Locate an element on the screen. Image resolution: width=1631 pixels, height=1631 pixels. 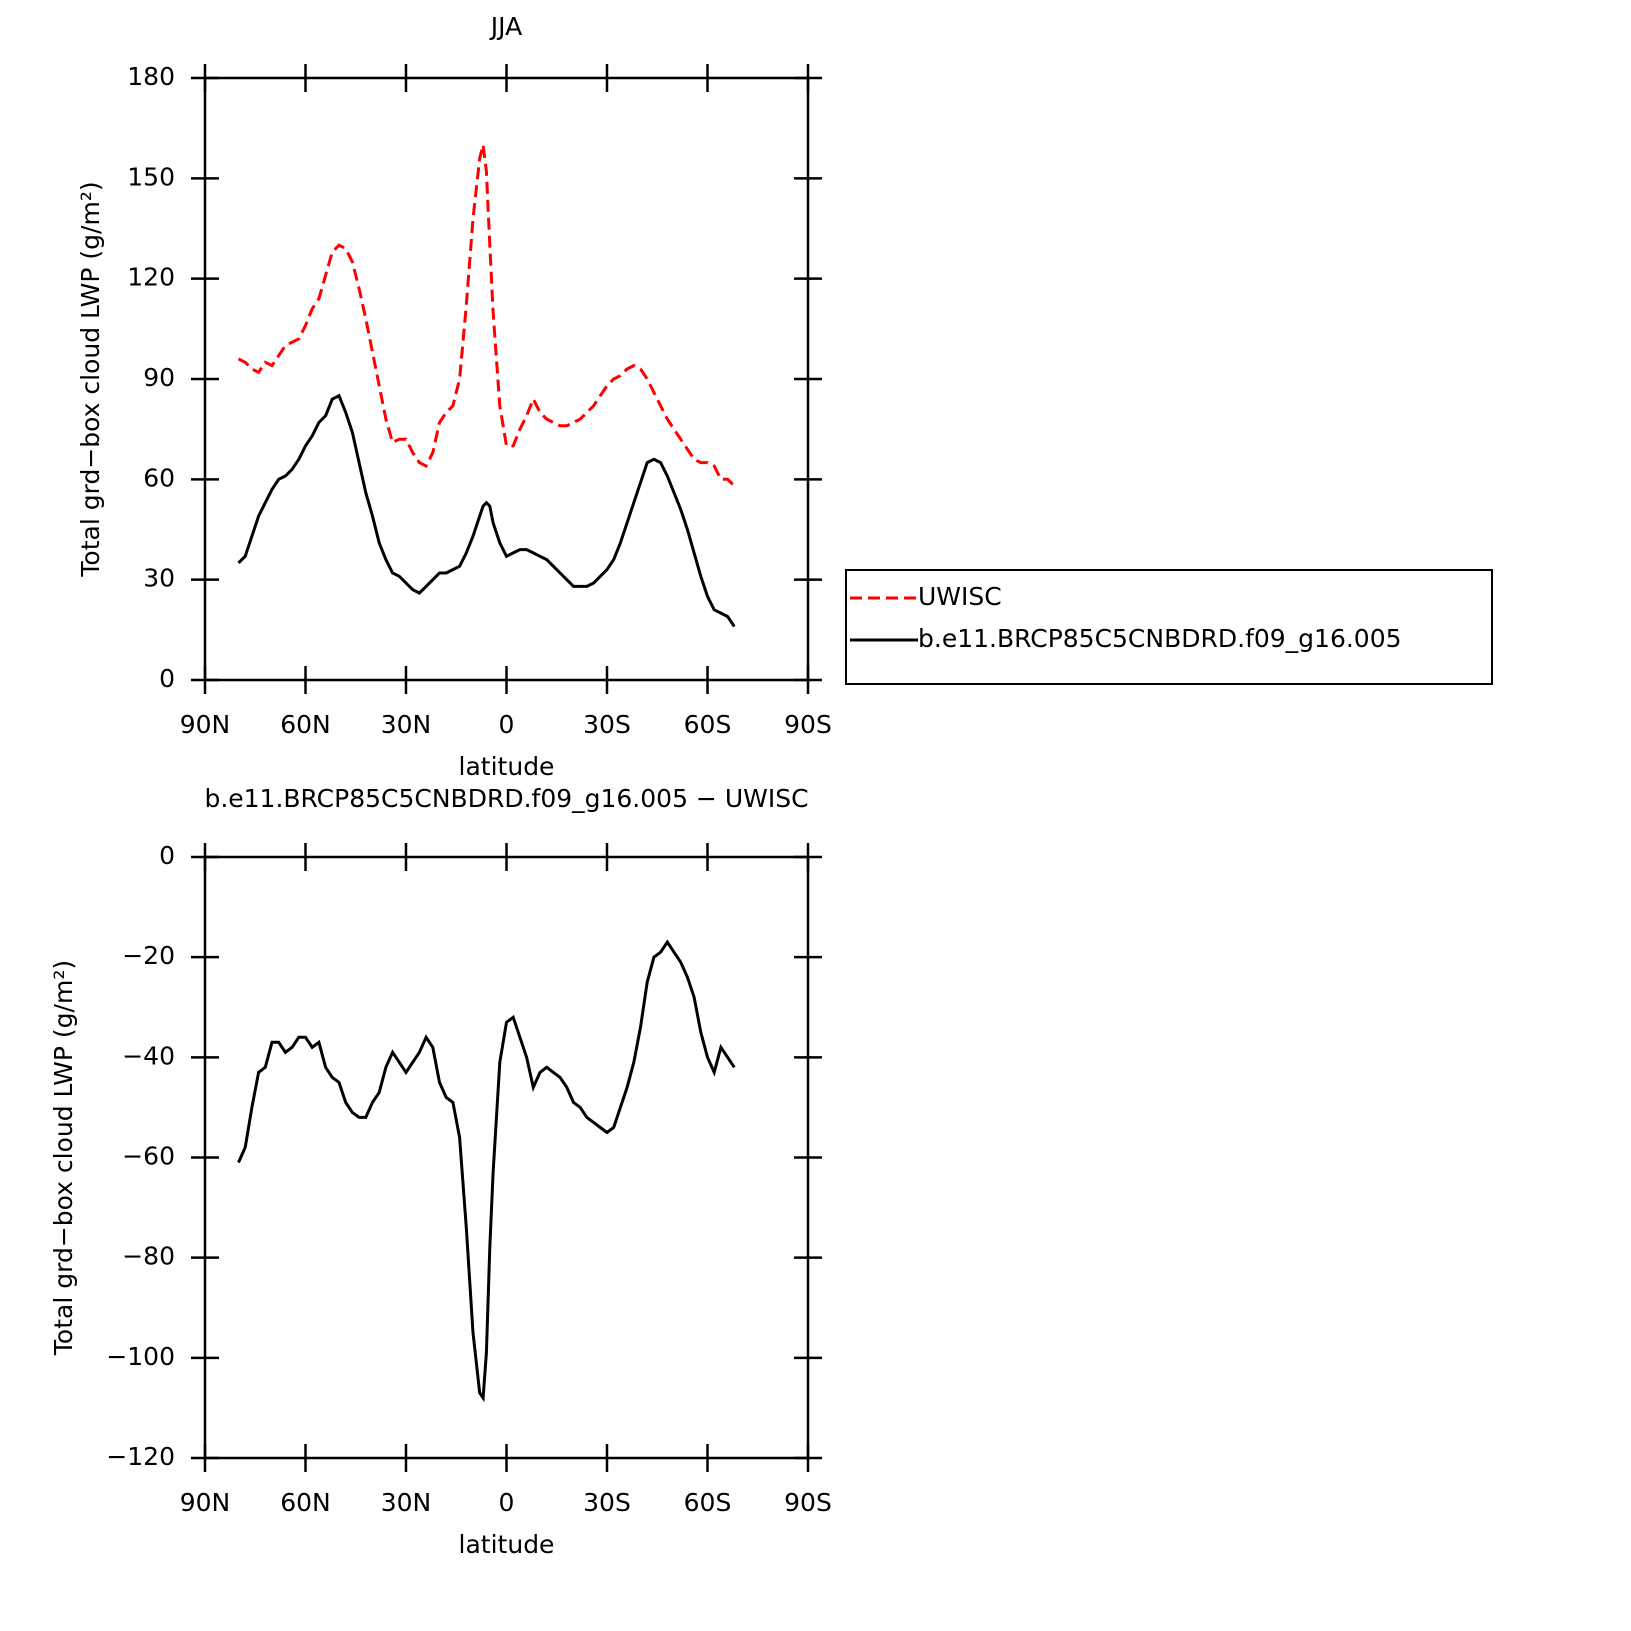
legend-label: b.e11.BRCP85C5CNBDRD.f09_g16.005 is located at coordinates (1160, 638).